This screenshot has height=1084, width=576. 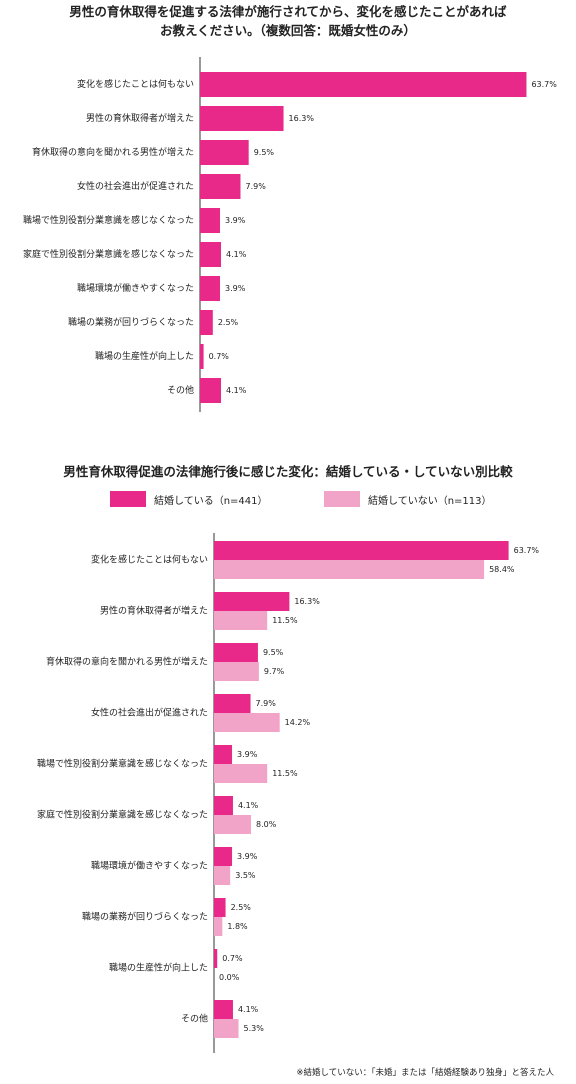 I want to click on value-label: 1.8%, so click(x=237, y=926).